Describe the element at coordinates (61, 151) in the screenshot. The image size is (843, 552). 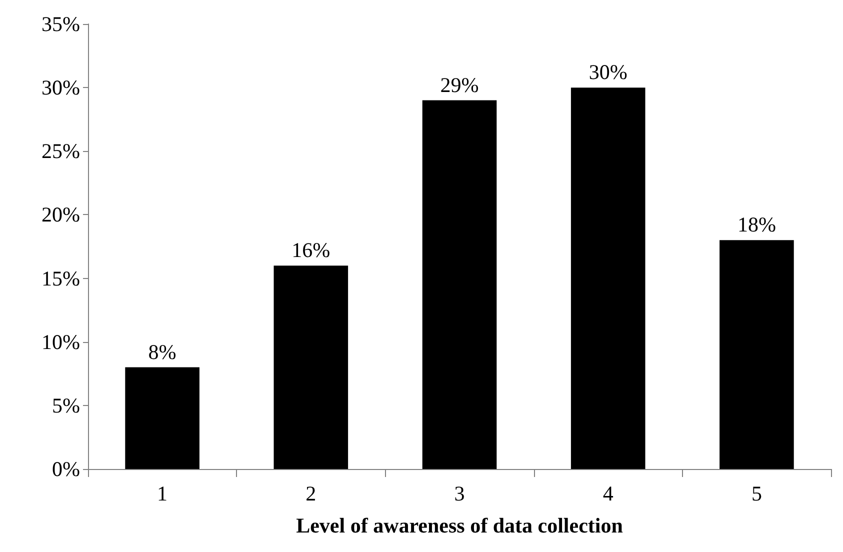
I see `y-tick-label: 25%` at that location.